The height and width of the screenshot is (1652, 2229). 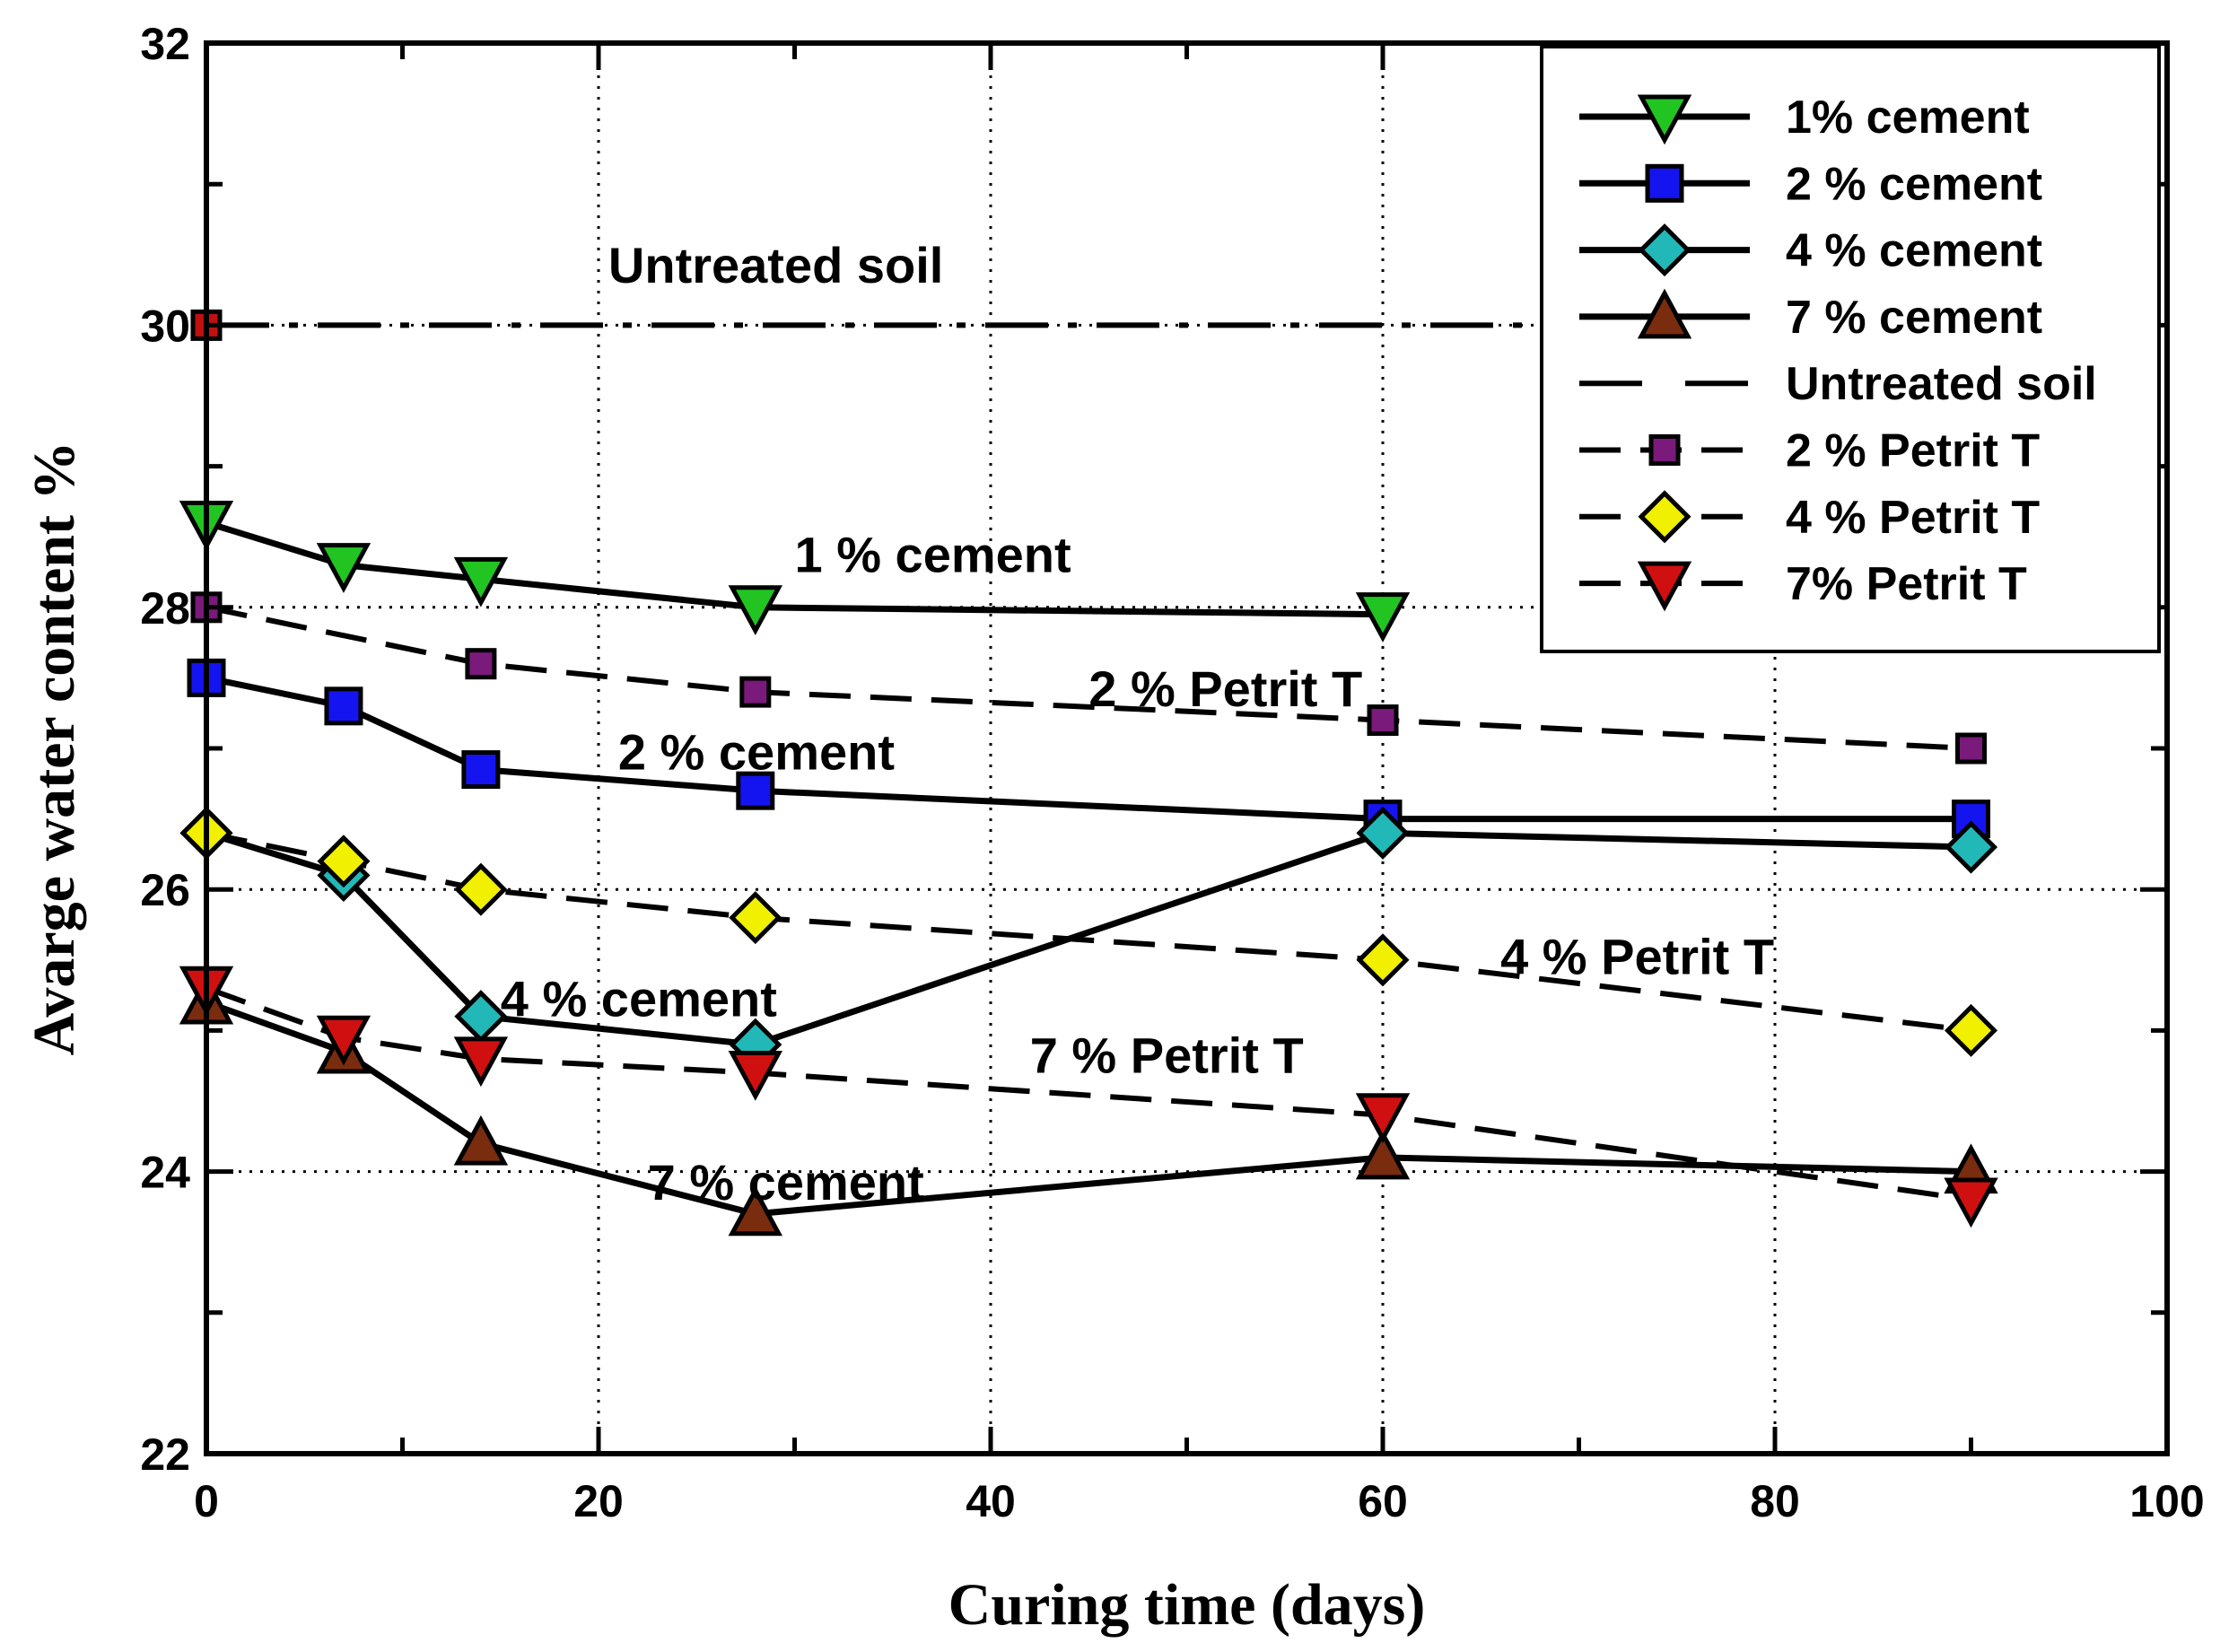 What do you see at coordinates (1775, 1501) in the screenshot?
I see `x-tick-label: 80` at bounding box center [1775, 1501].